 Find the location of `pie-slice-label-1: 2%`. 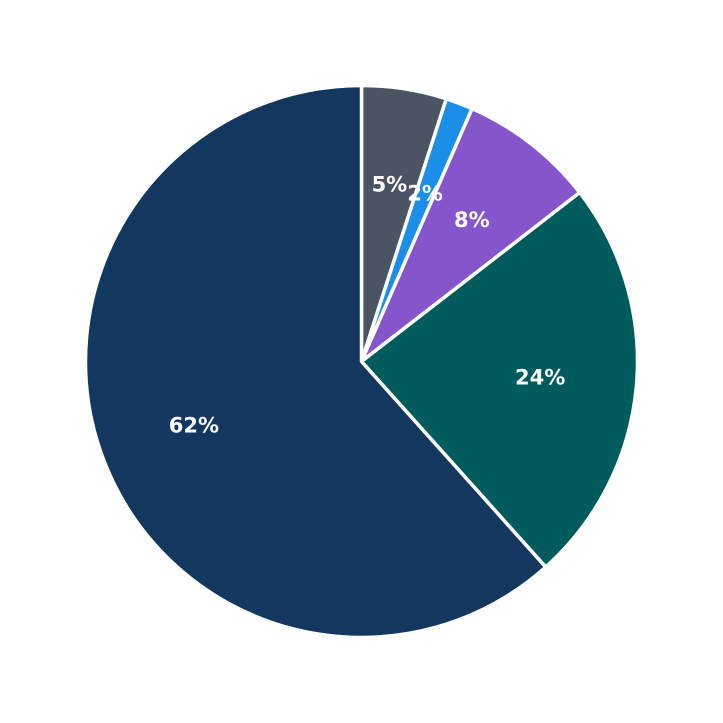

pie-slice-label-1: 2% is located at coordinates (425, 194).